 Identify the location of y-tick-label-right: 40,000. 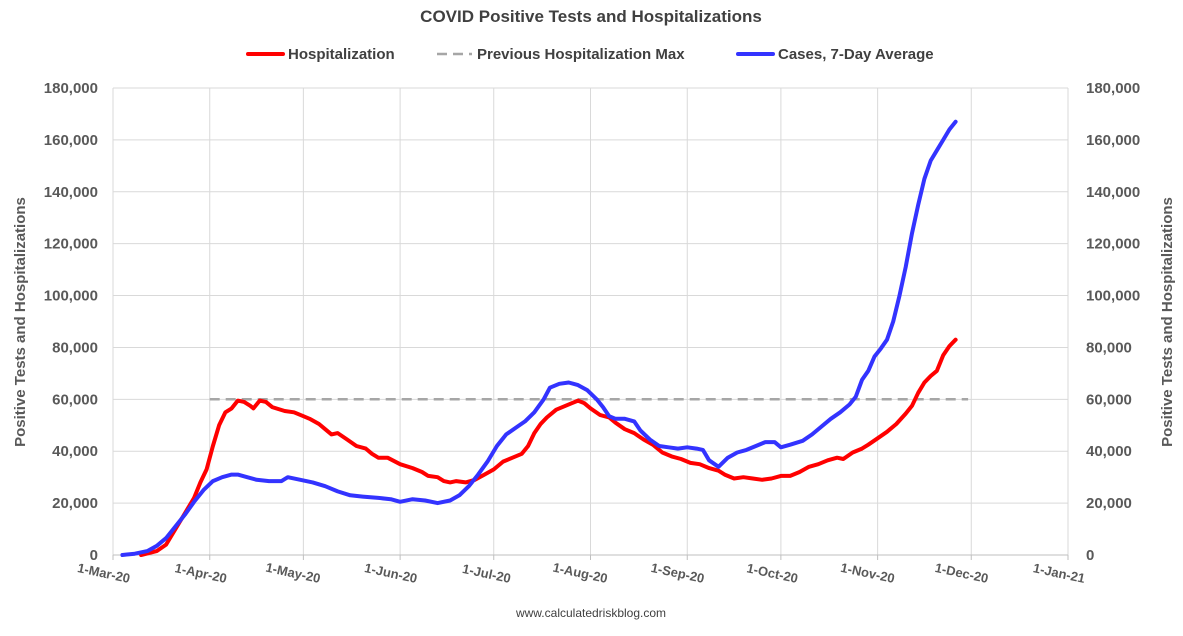
(1109, 451).